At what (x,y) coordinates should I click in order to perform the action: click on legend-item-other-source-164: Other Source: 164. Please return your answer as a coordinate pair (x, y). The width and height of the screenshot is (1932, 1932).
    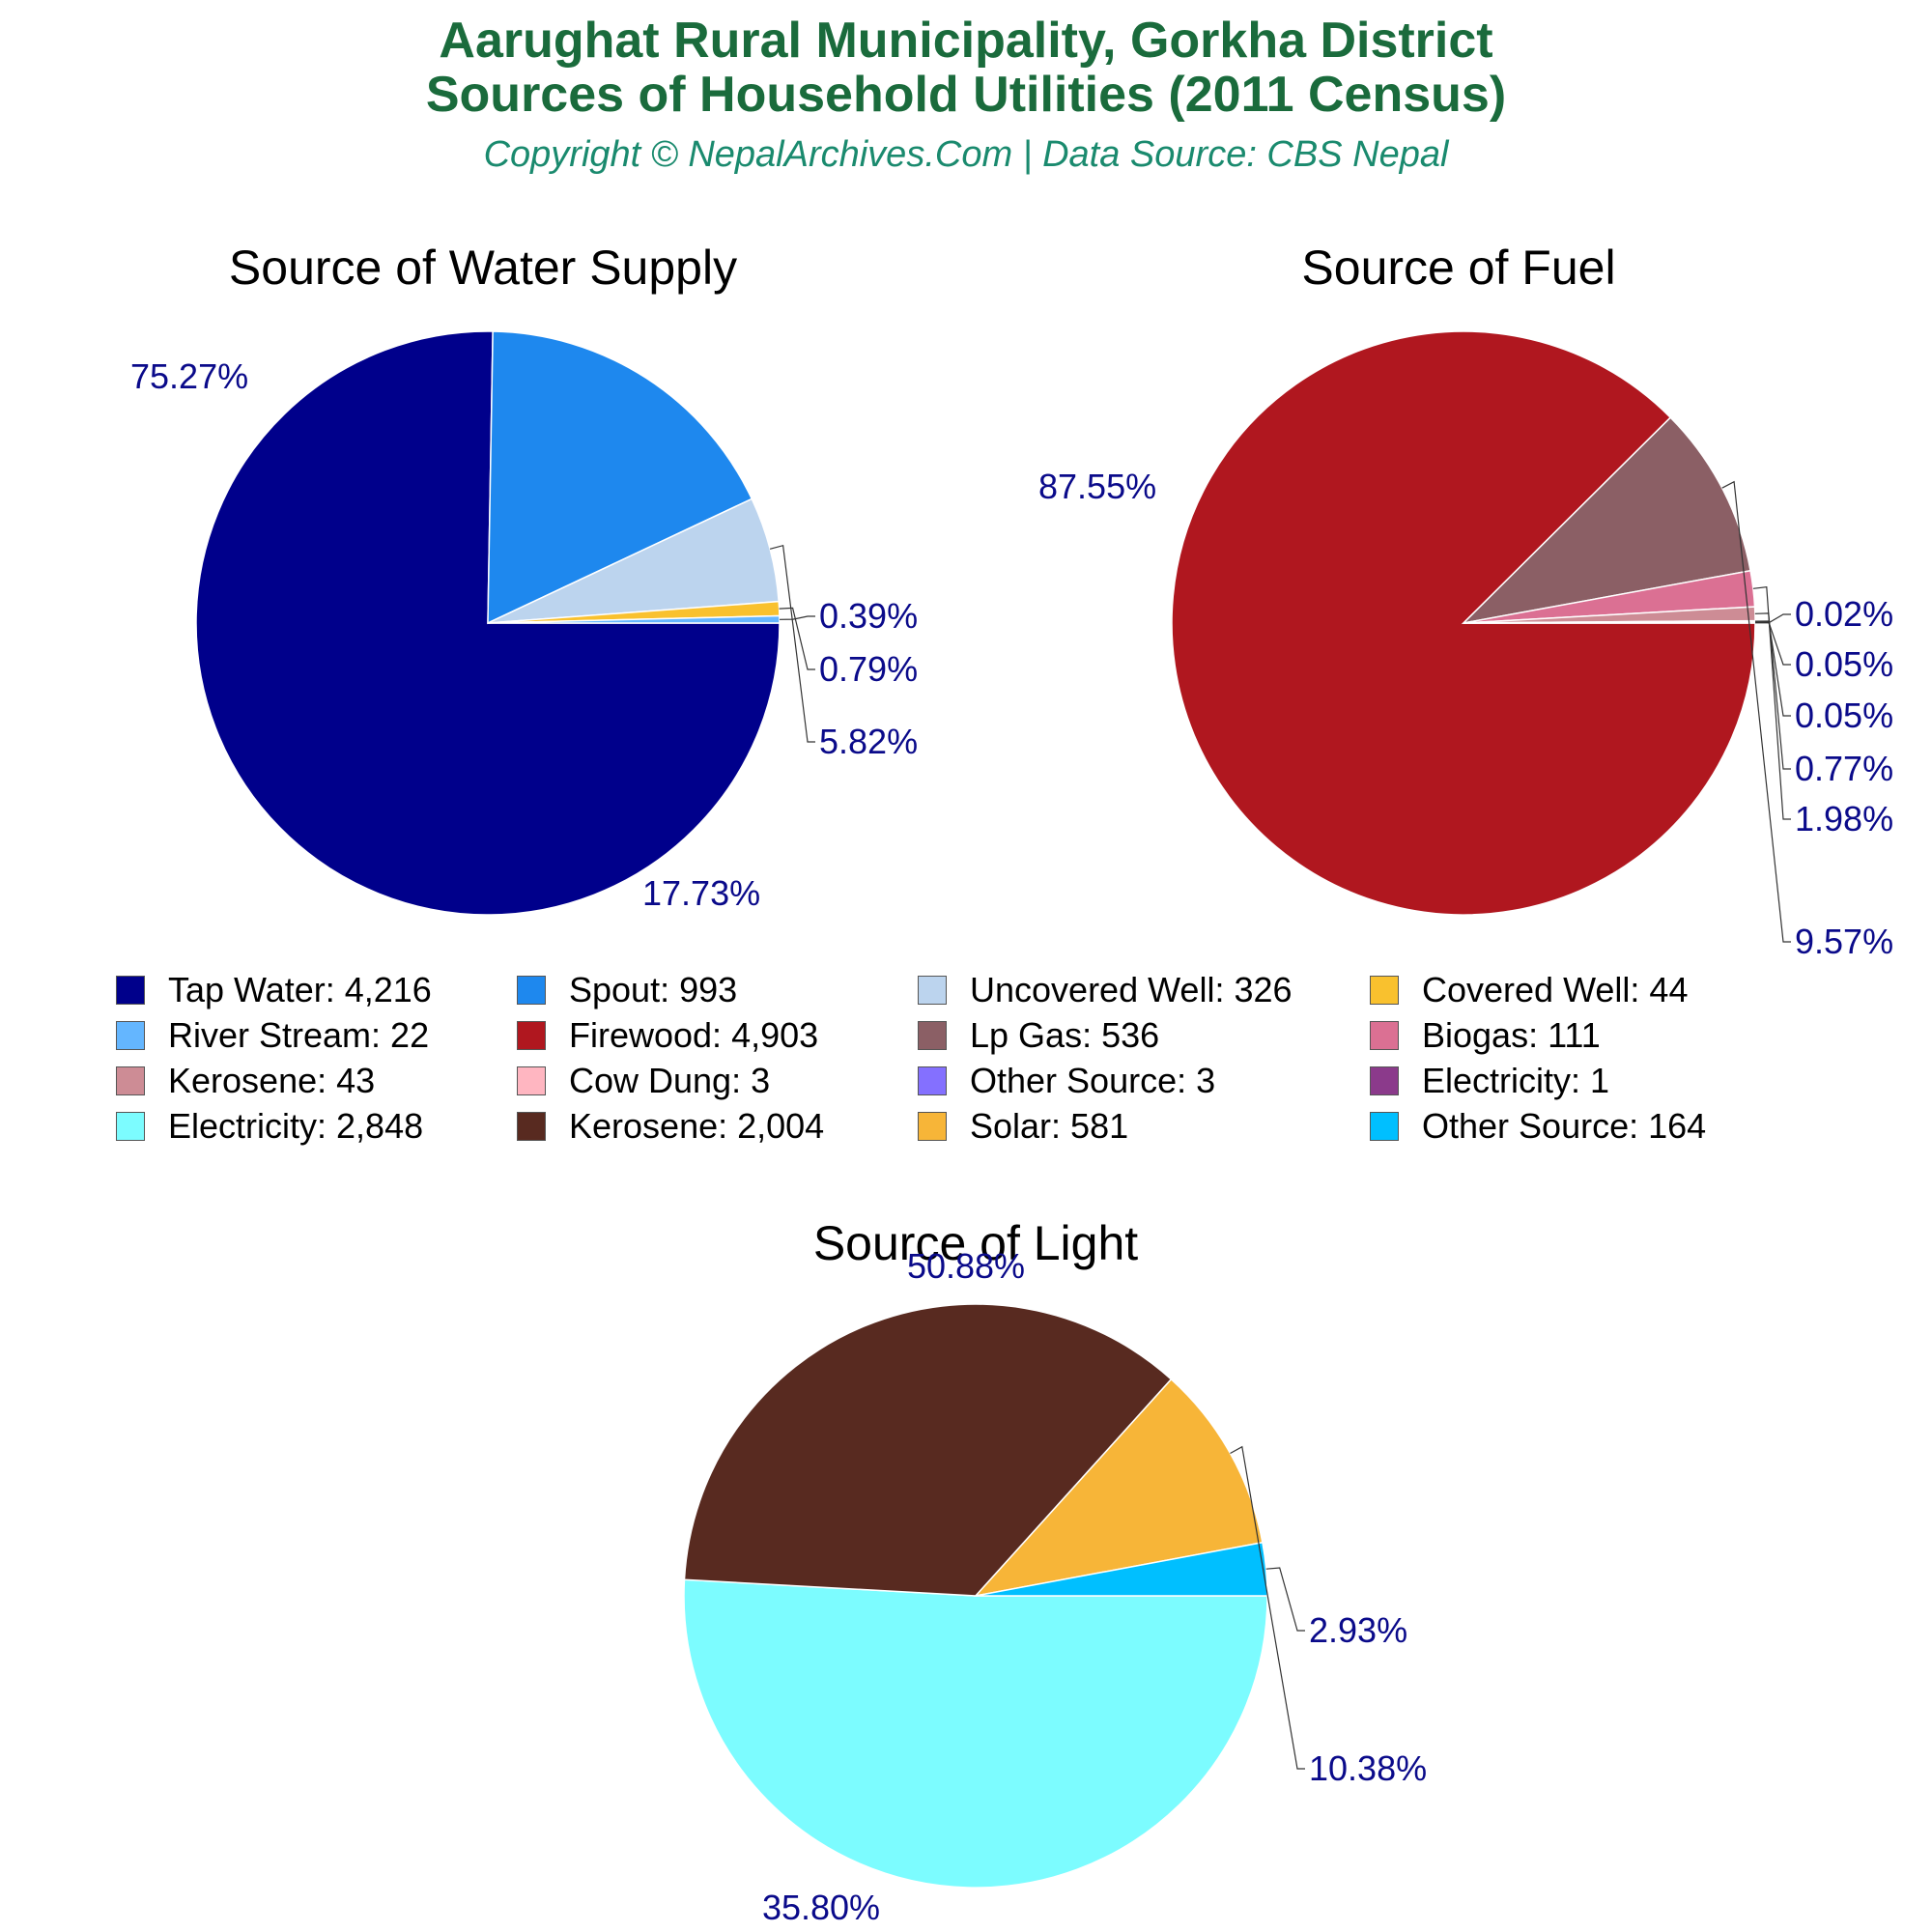
    Looking at the image, I should click on (1538, 1126).